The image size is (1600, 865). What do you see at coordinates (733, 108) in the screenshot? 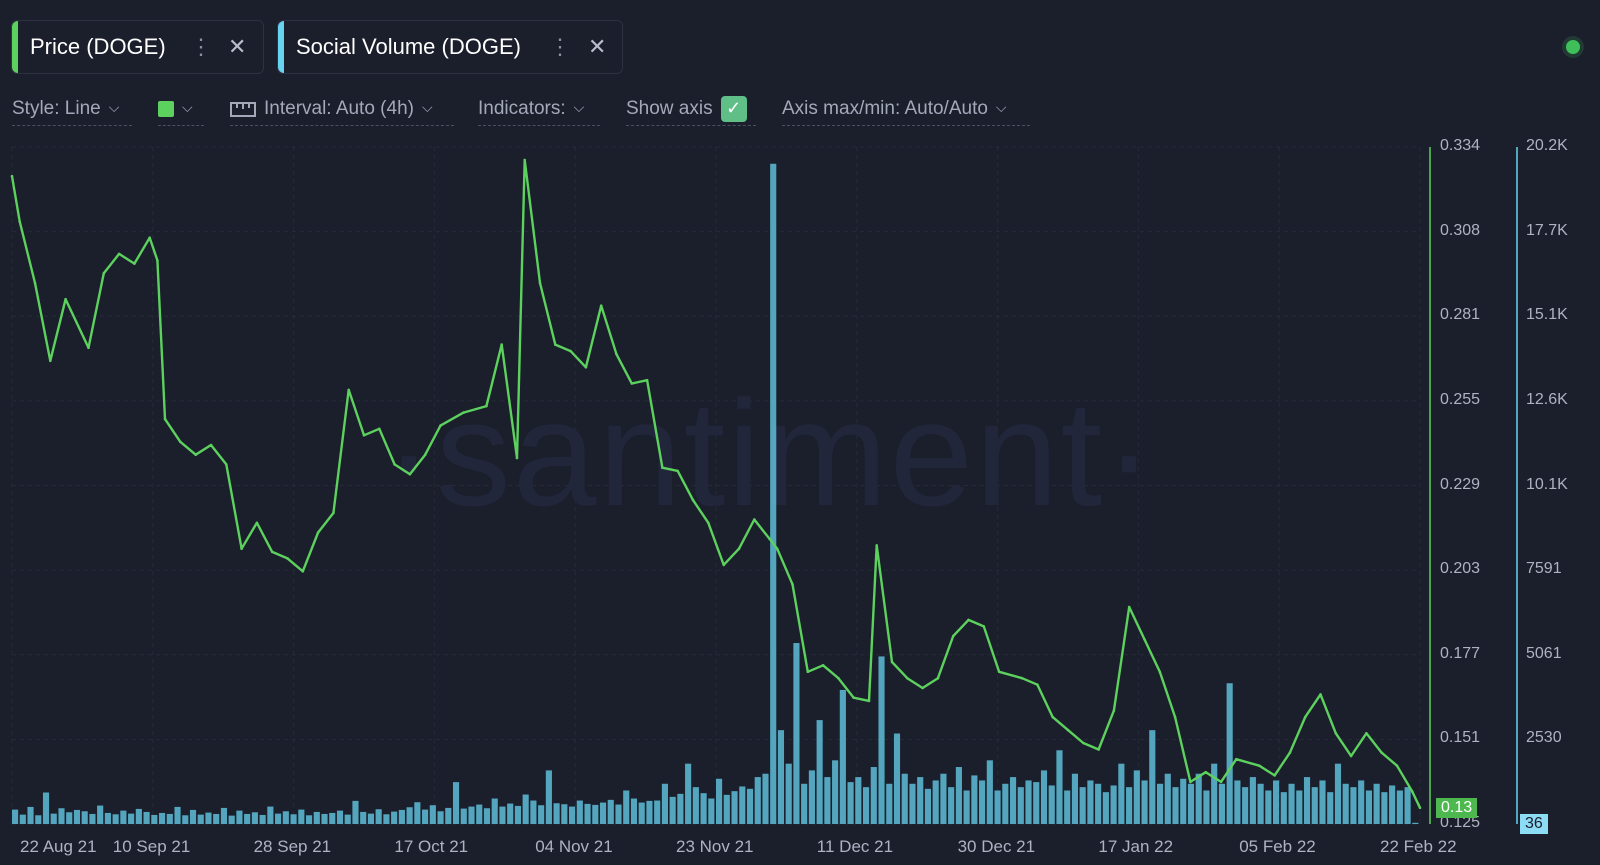
I see `checkmark-icon: ✓` at bounding box center [733, 108].